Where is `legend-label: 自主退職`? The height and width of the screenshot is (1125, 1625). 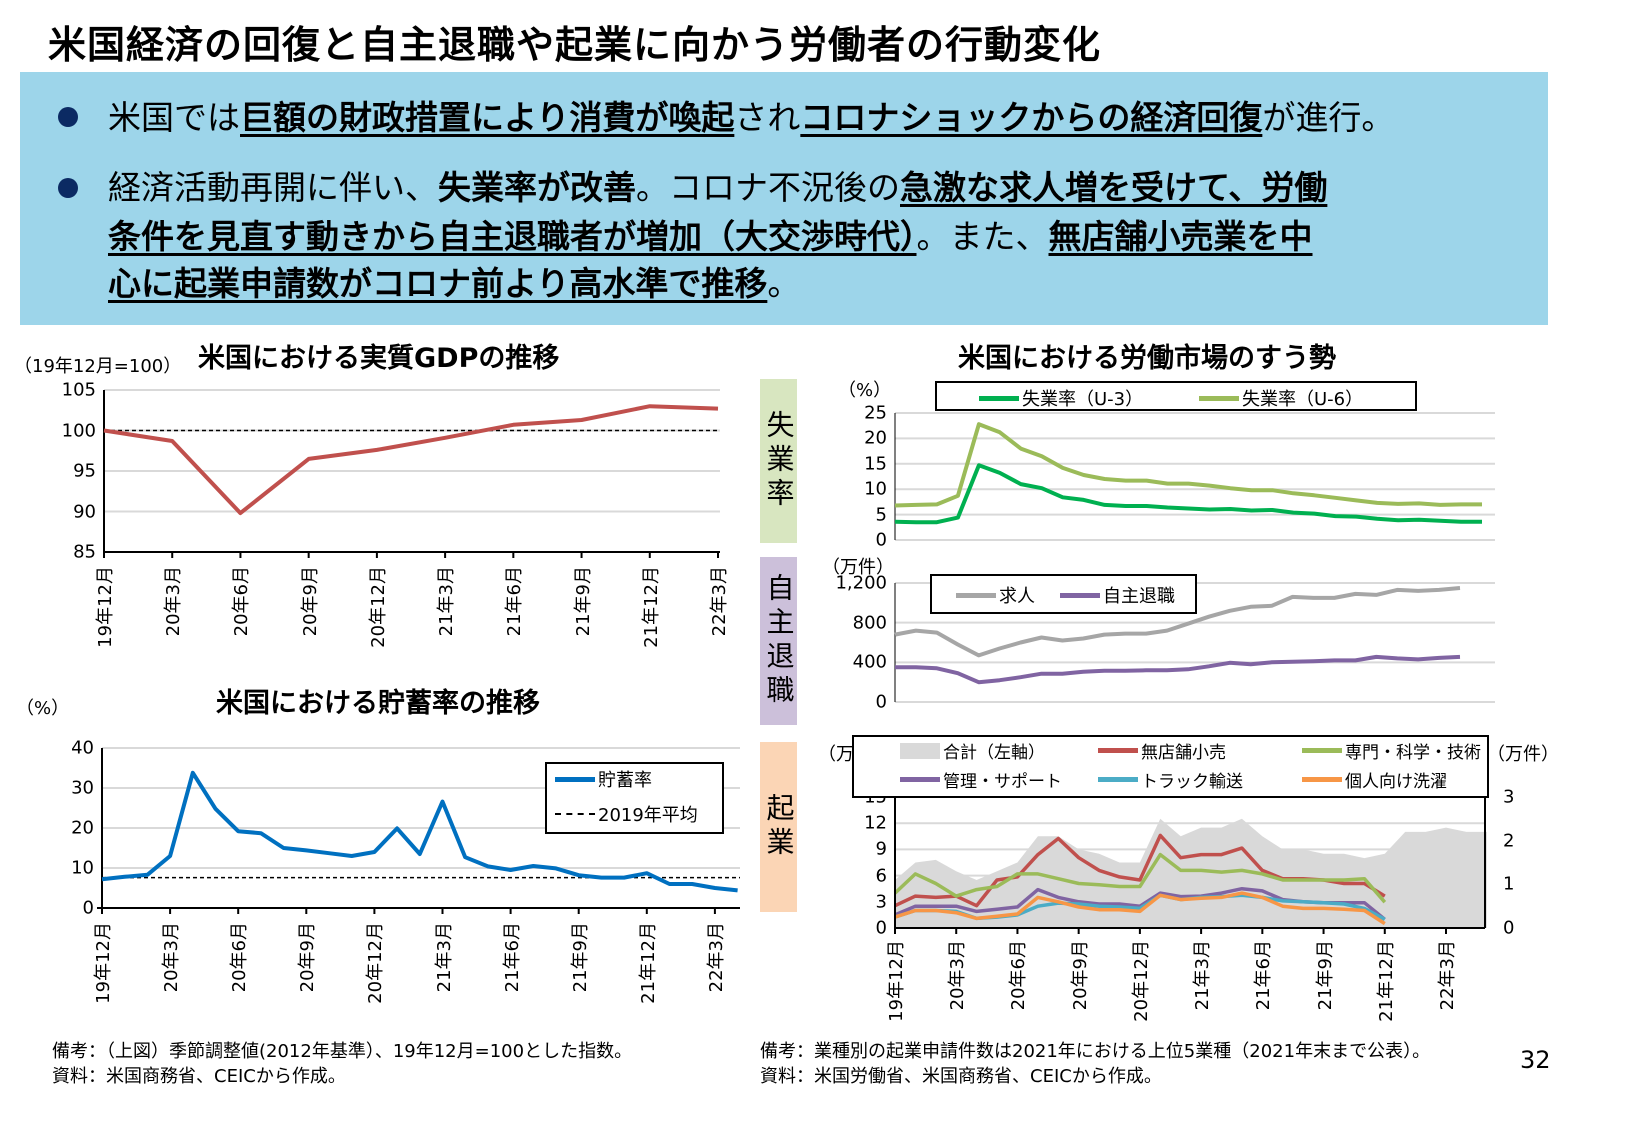
legend-label: 自主退職 is located at coordinates (1139, 596).